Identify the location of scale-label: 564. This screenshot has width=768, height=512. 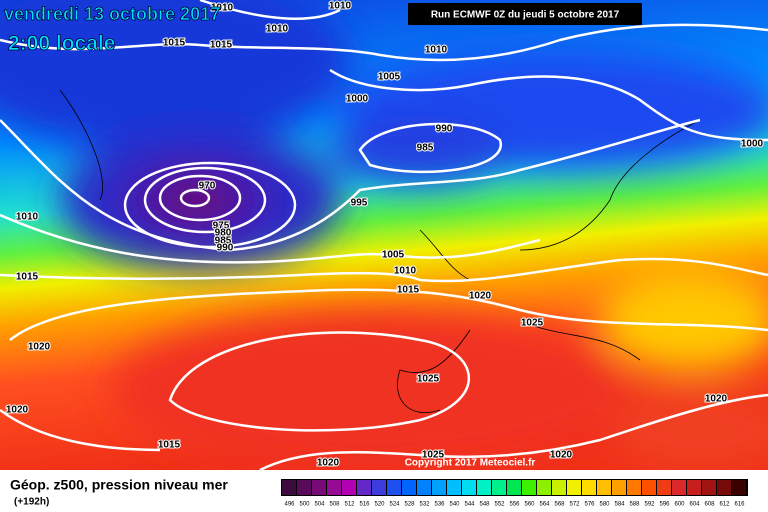
(544, 505).